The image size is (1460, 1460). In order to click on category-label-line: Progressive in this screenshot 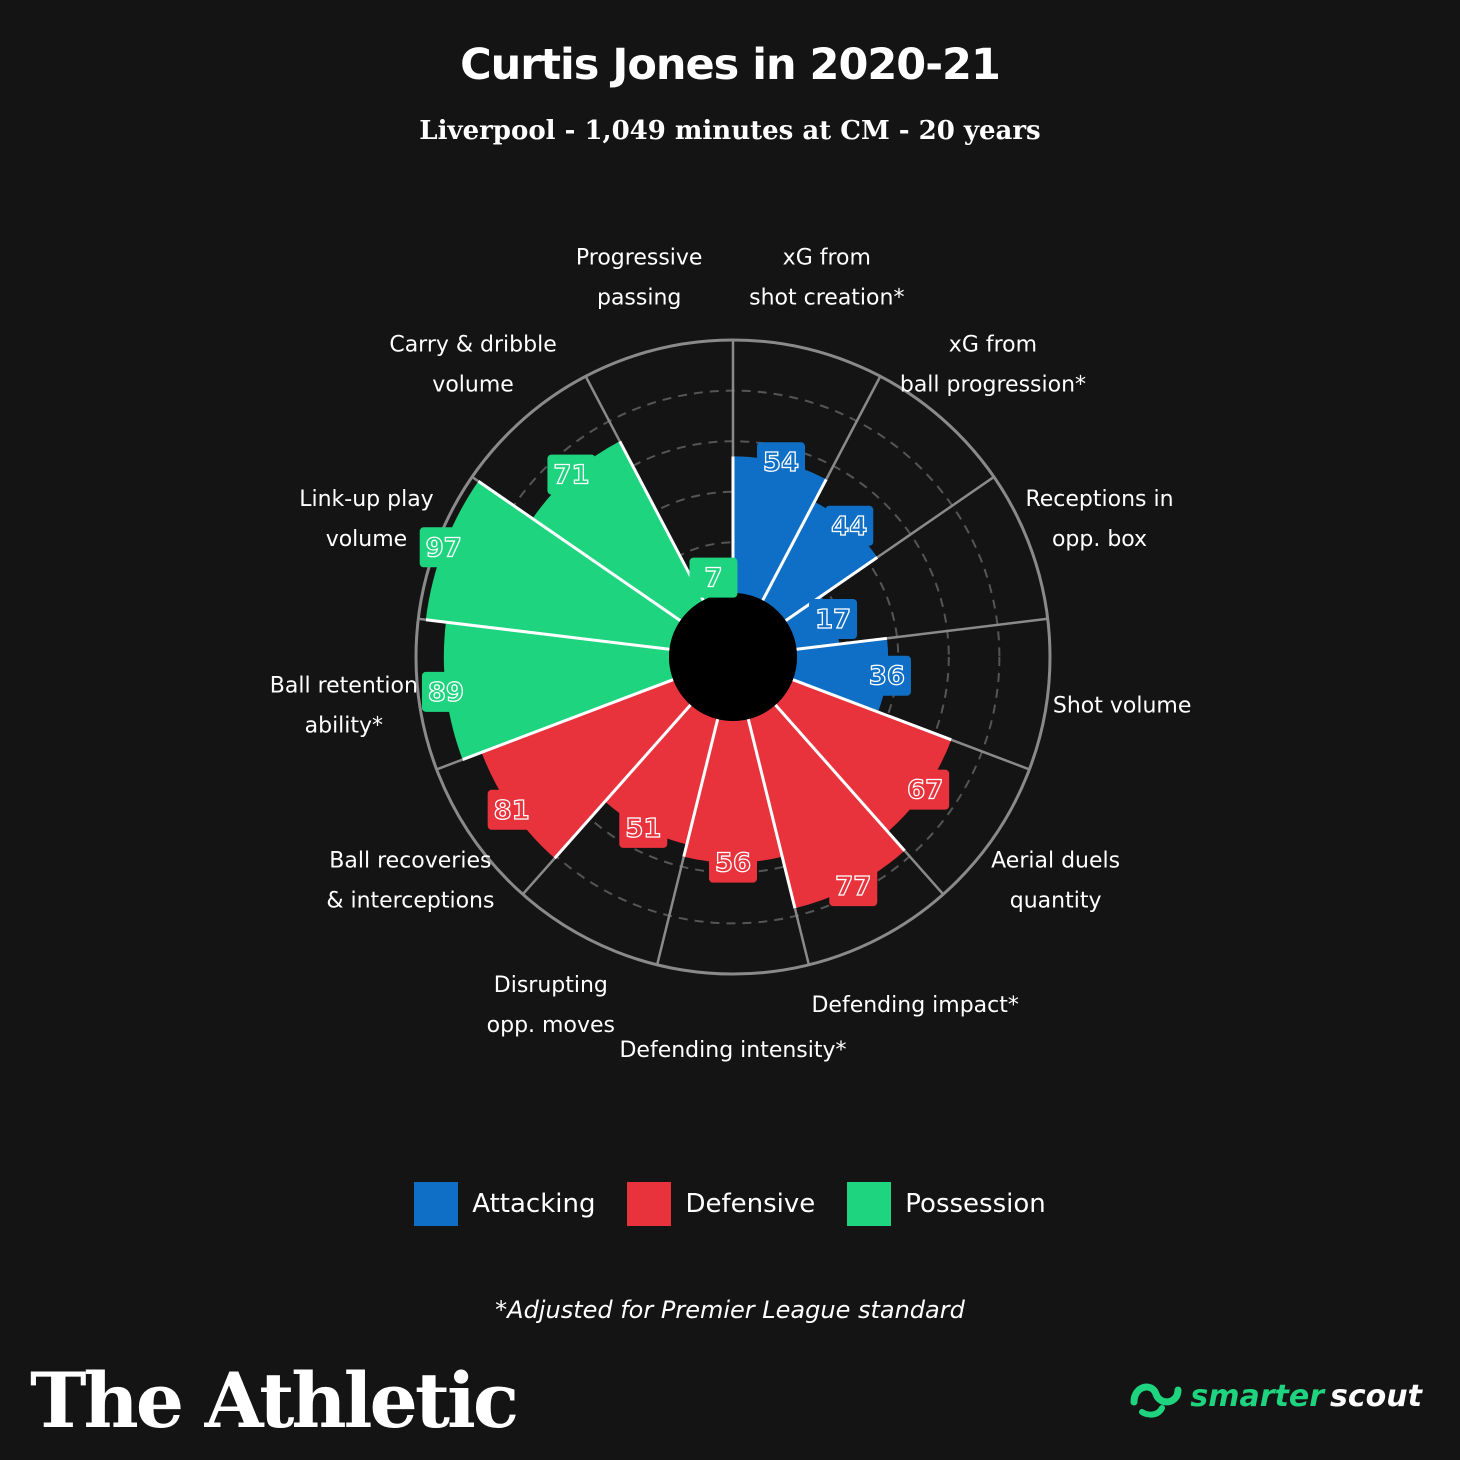, I will do `click(639, 257)`.